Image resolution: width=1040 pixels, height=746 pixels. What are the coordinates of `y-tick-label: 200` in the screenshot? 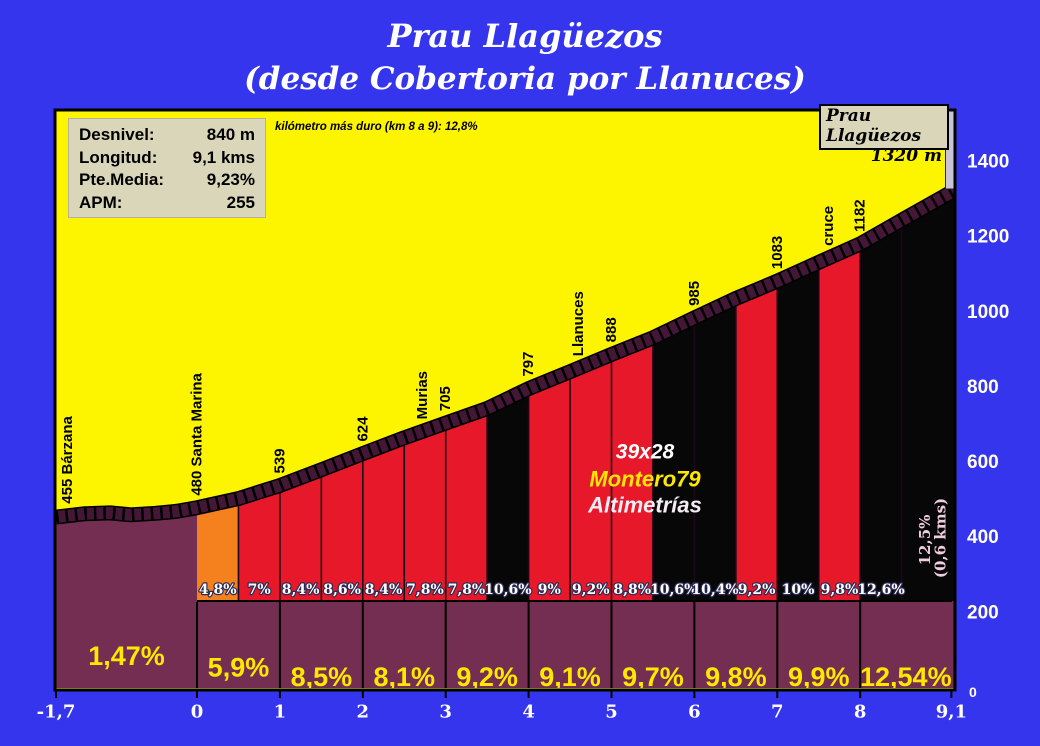 It's located at (983, 612).